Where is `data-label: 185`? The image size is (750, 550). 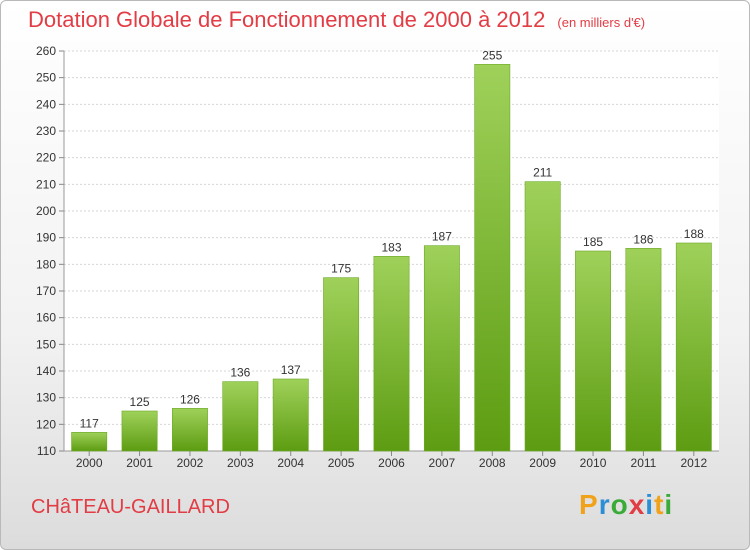 data-label: 185 is located at coordinates (593, 242).